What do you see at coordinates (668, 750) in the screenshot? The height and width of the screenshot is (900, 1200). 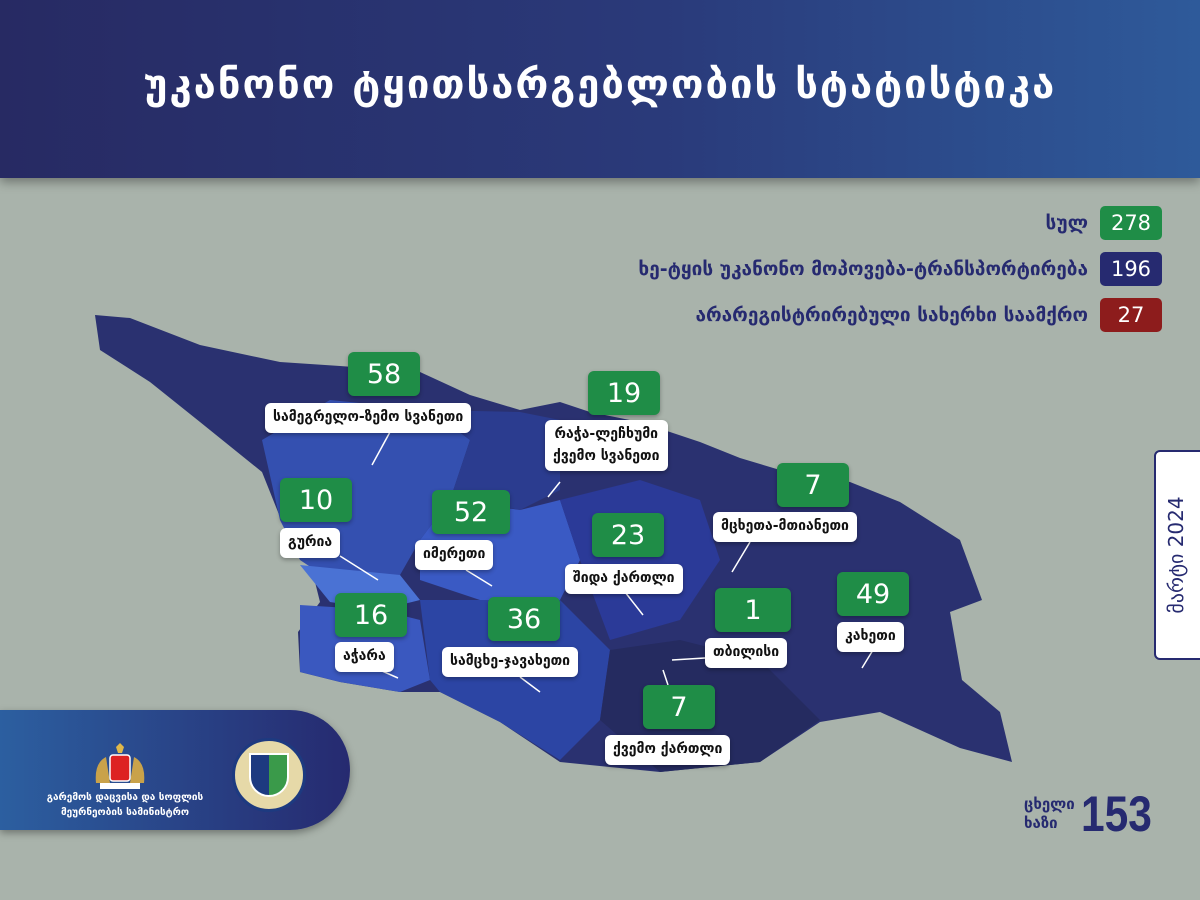 I see `region-label-kvemo-kartli: ქვემო ქართლი` at bounding box center [668, 750].